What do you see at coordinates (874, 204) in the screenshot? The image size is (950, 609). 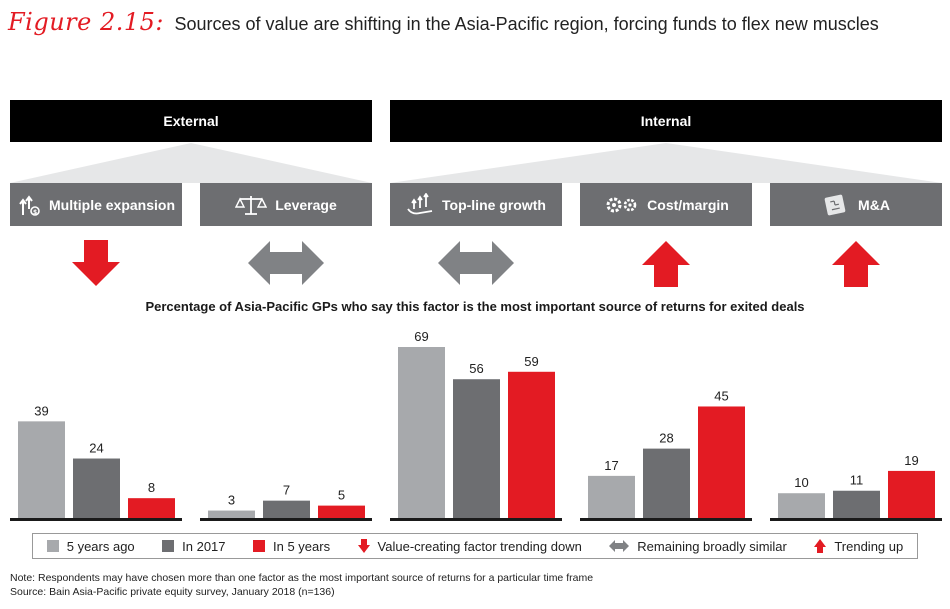 I see `factor-label: M&A` at bounding box center [874, 204].